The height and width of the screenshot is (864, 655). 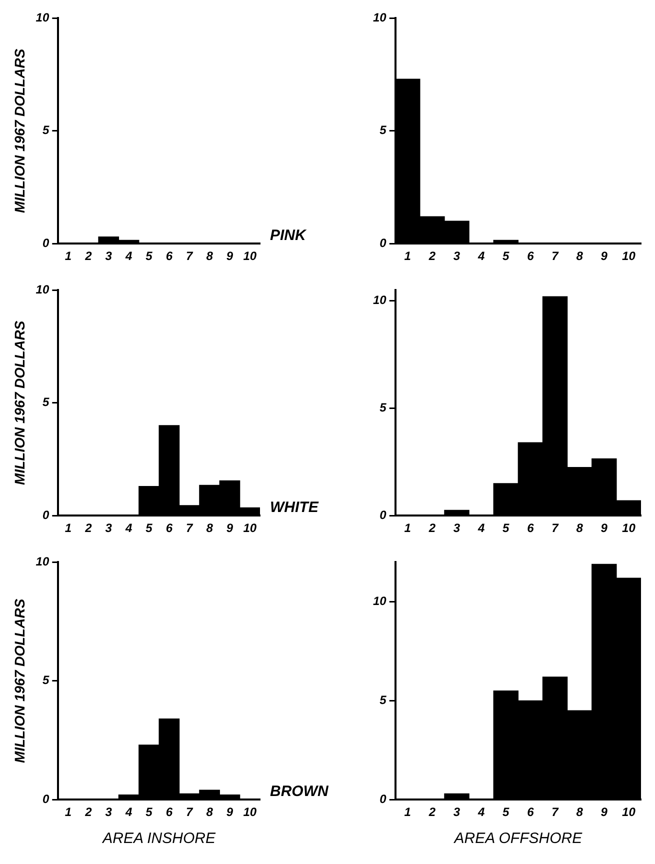 What do you see at coordinates (289, 235) in the screenshot?
I see `text: PINK` at bounding box center [289, 235].